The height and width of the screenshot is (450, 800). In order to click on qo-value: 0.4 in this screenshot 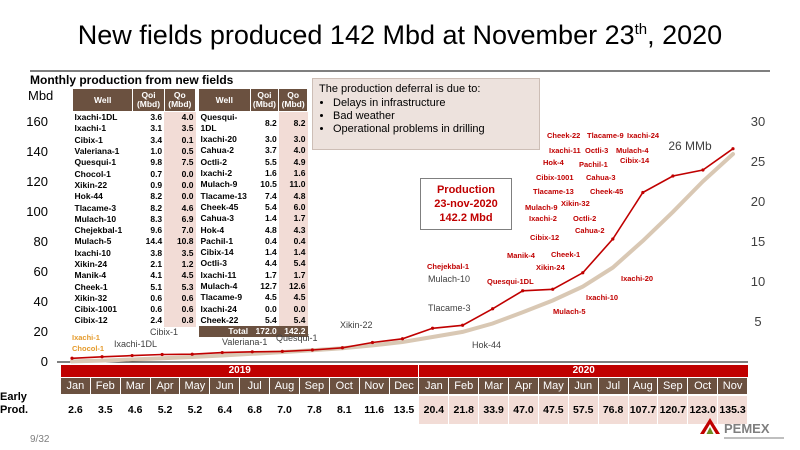, I will do `click(293, 241)`.